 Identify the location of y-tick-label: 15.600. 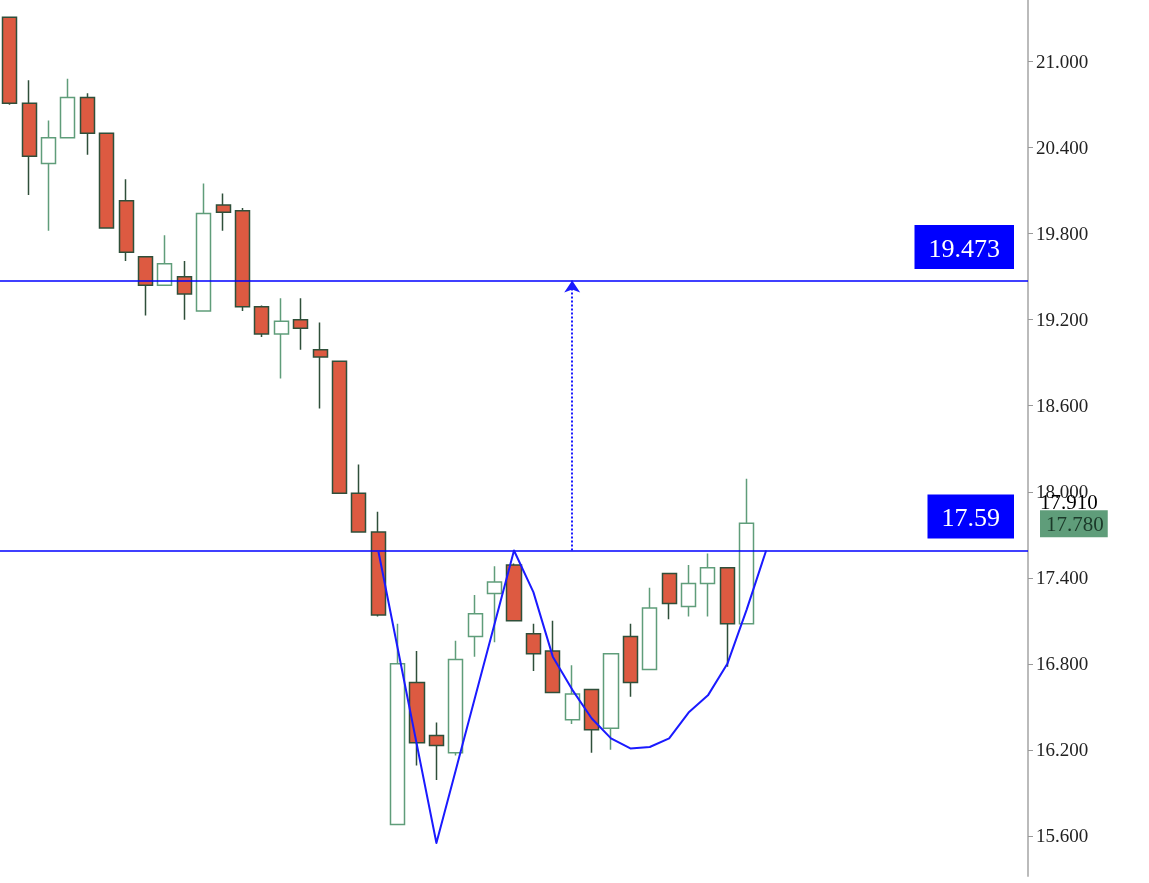
(1062, 836).